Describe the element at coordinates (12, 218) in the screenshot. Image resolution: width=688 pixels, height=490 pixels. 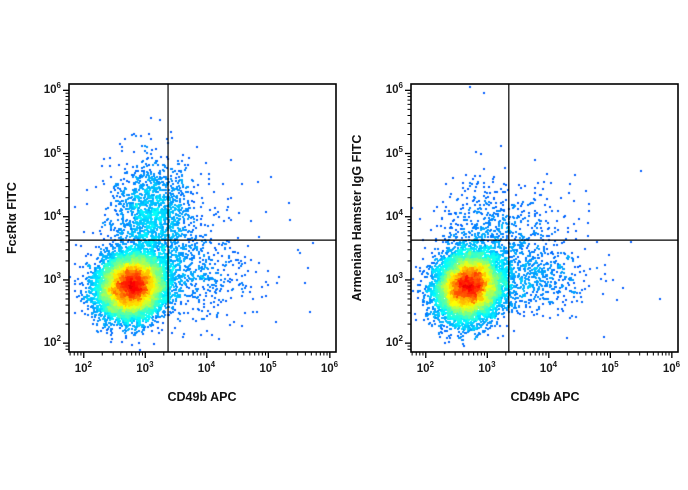
I see `left-plot-y-axis-title: FcεRIα FITC` at that location.